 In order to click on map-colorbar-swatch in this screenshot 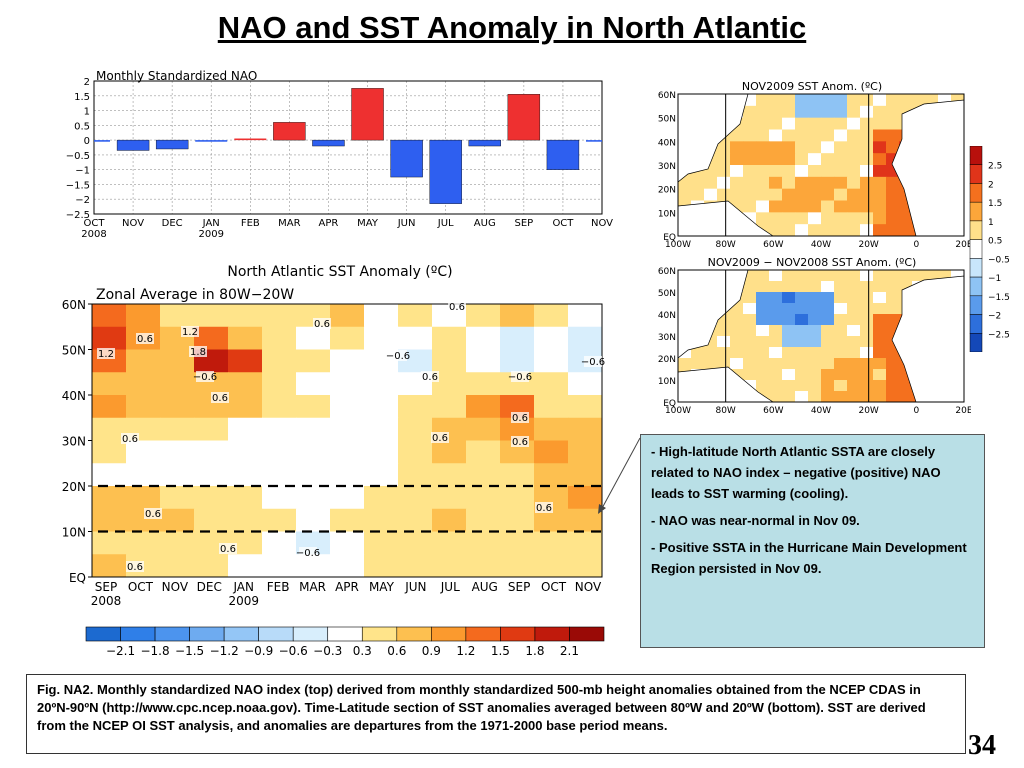, I will do `click(976, 305)`.